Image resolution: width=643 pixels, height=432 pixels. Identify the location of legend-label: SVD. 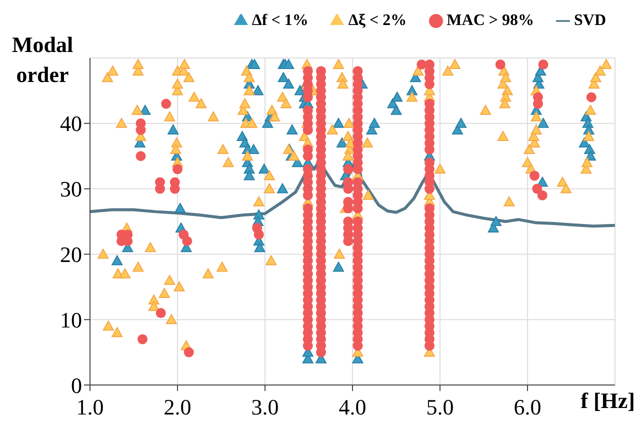
(590, 20).